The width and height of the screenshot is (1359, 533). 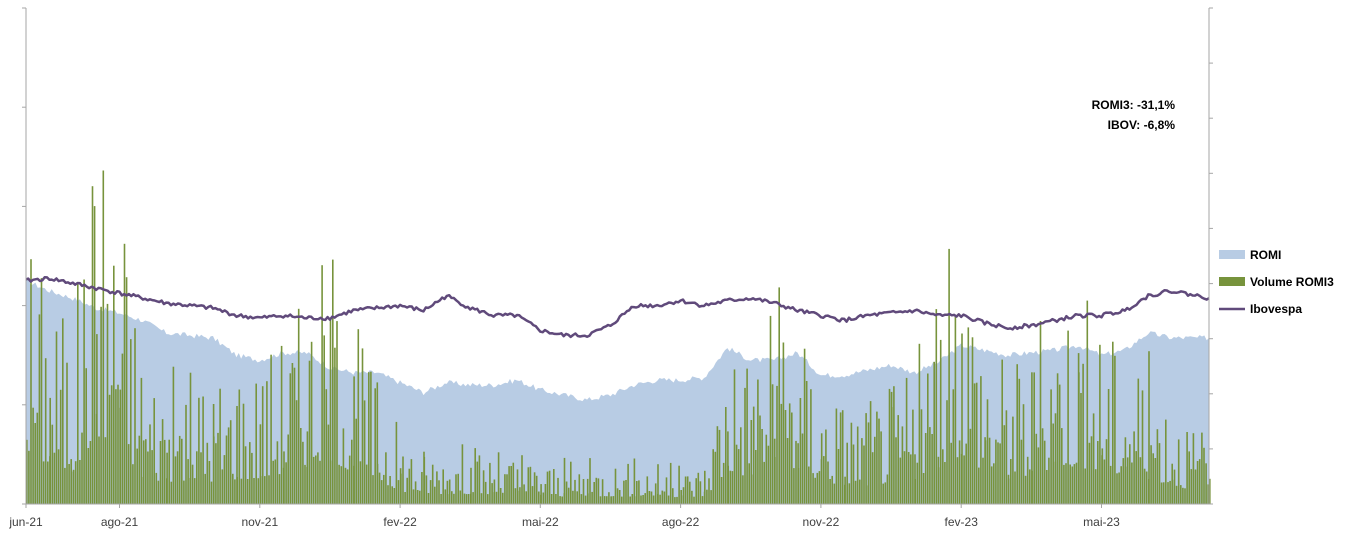 I want to click on x-axis-tick-label: nov-21, so click(x=259, y=522).